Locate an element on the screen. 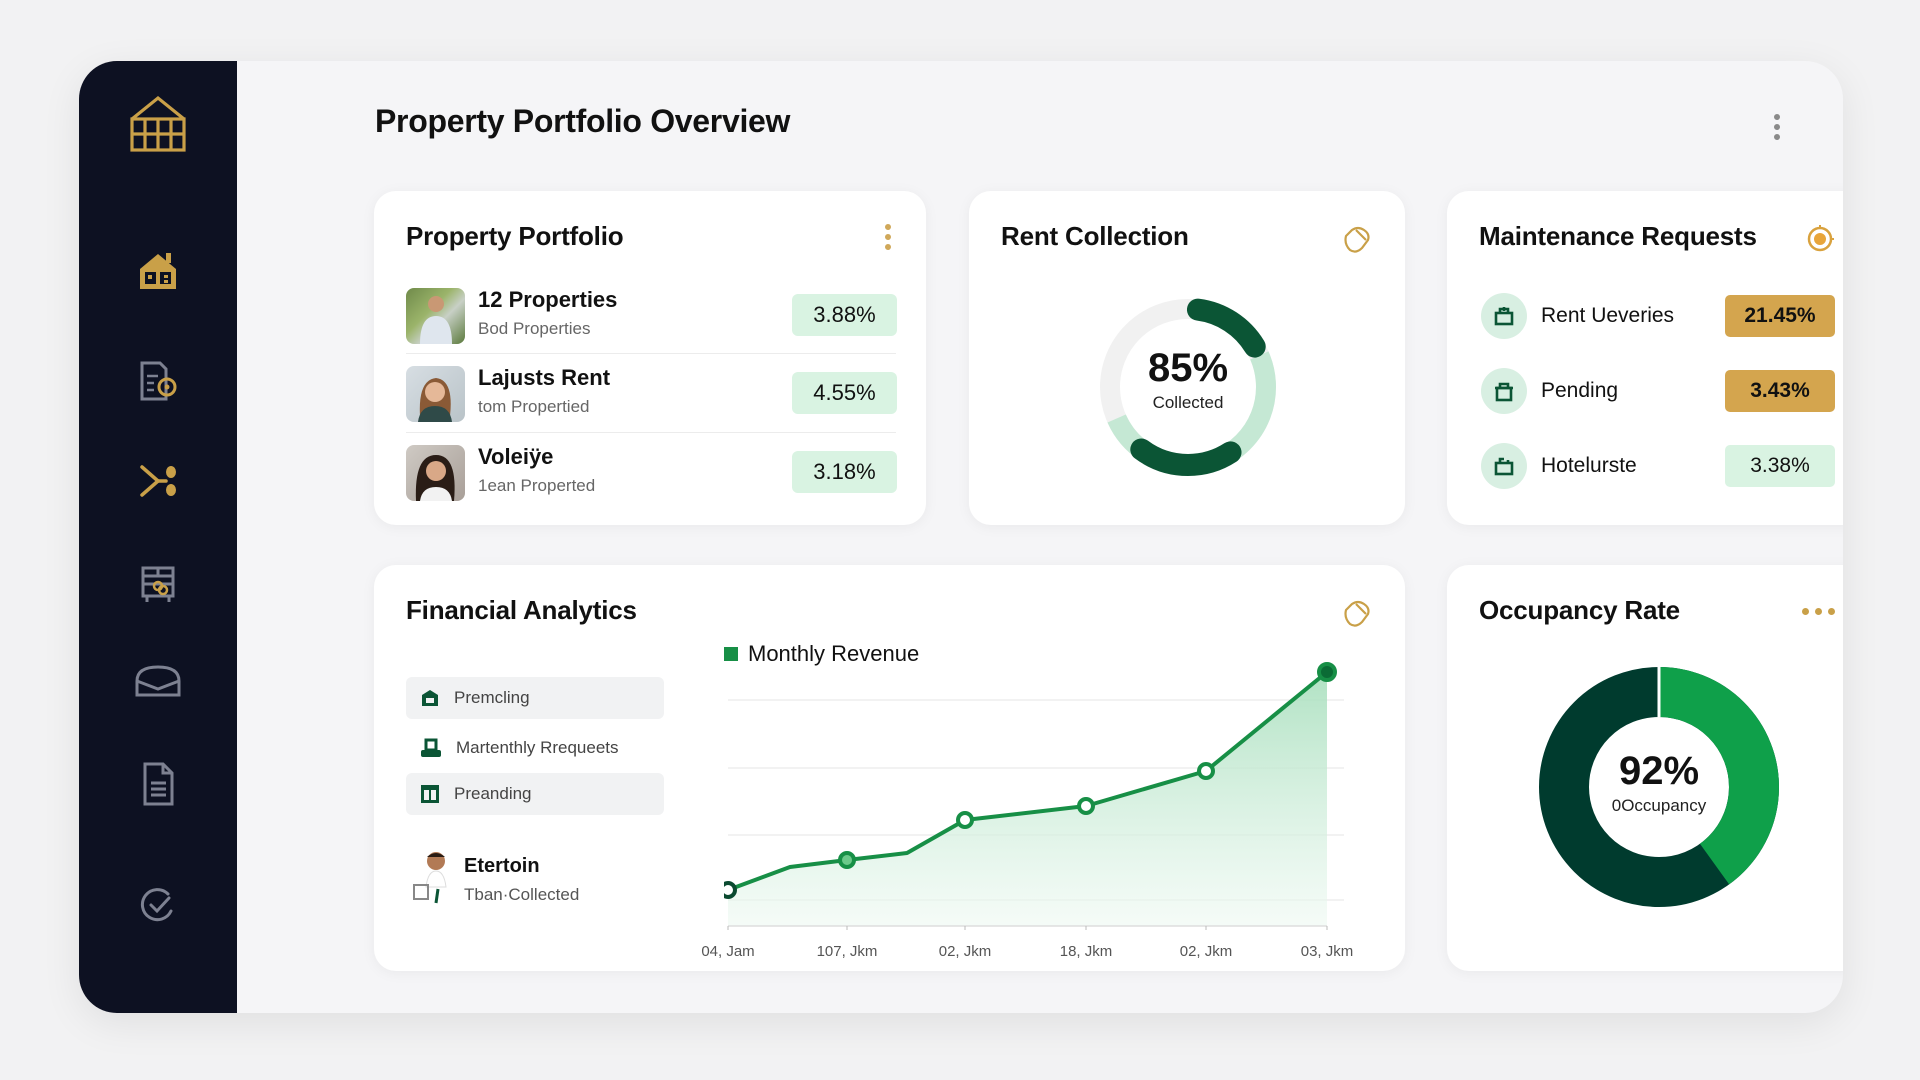  sidebar-item-documents is located at coordinates (158, 784).